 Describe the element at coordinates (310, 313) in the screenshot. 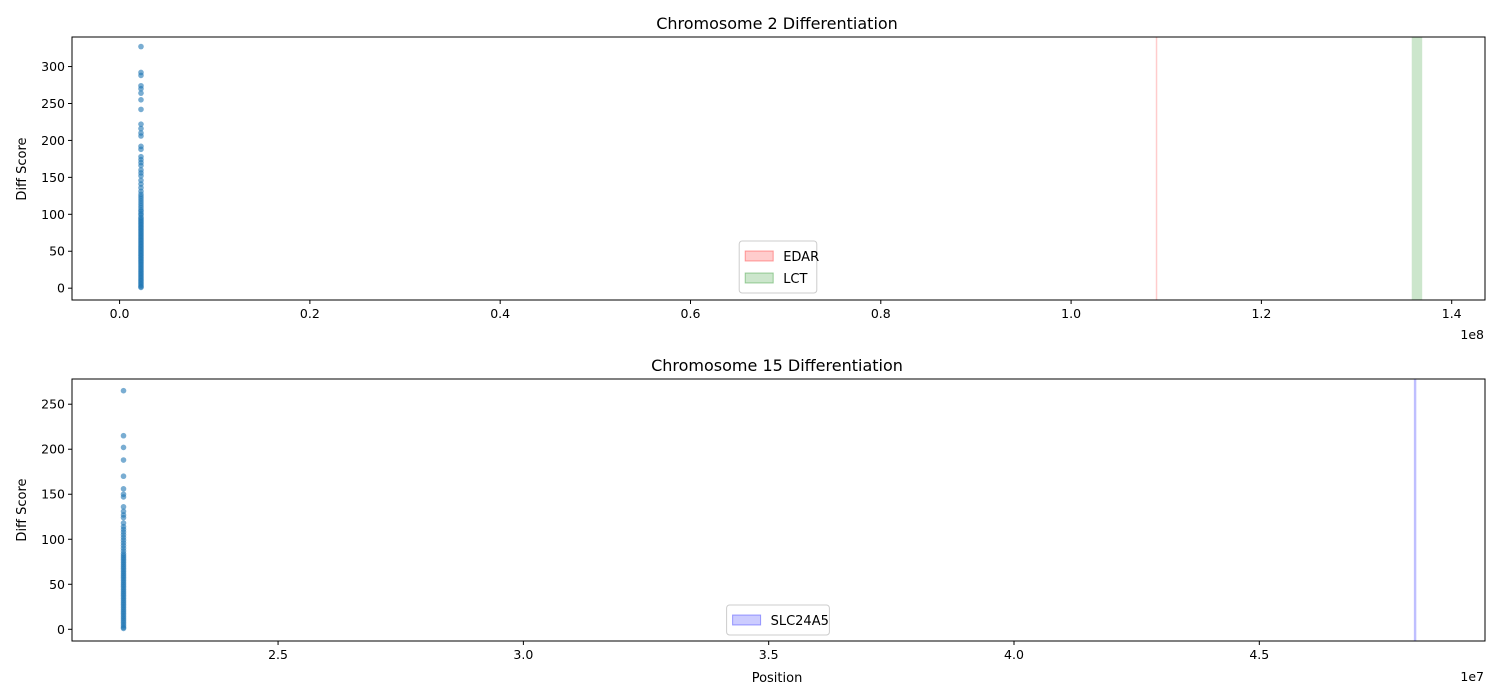

I see `x-tick-label: 0.2` at that location.